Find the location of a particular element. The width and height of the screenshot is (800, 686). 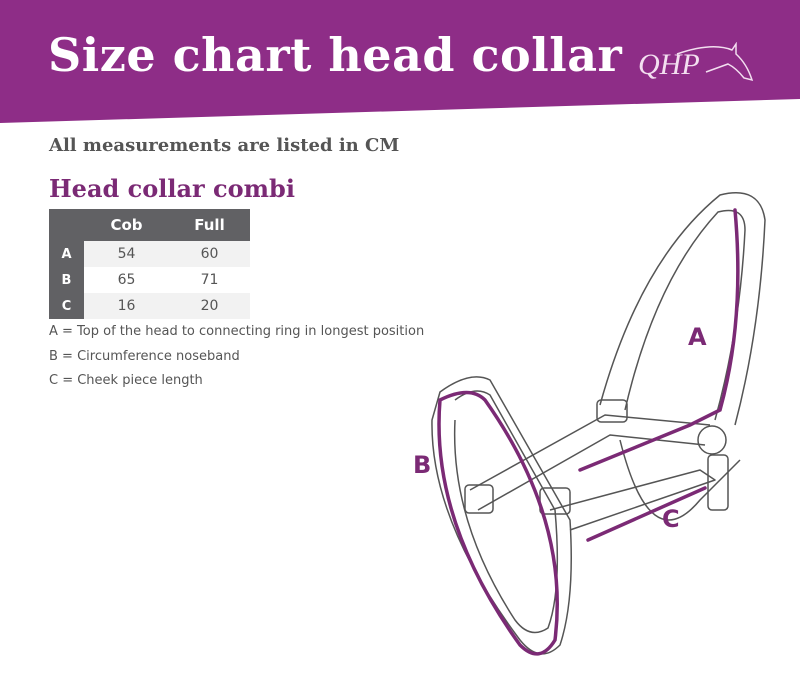

note-b: B = Circumference noseband is located at coordinates (144, 356).